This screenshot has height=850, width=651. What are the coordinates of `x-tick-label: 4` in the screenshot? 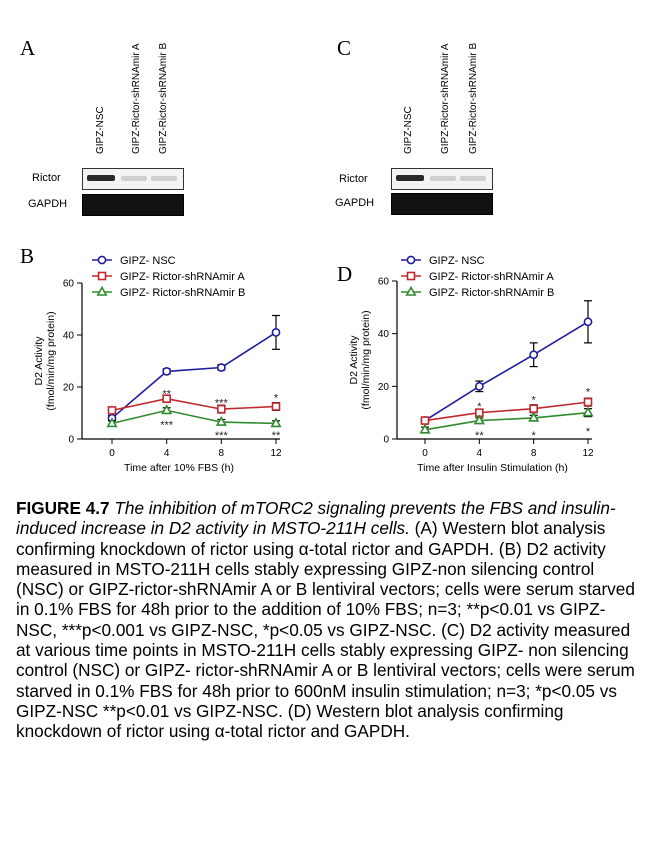 It's located at (167, 453).